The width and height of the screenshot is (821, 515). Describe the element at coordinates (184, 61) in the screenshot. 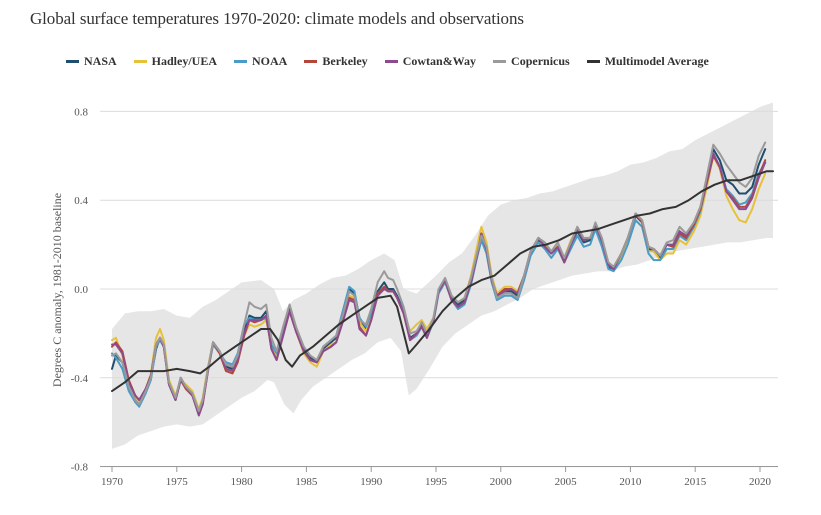

I see `legend-label: Hadley/UEA` at that location.